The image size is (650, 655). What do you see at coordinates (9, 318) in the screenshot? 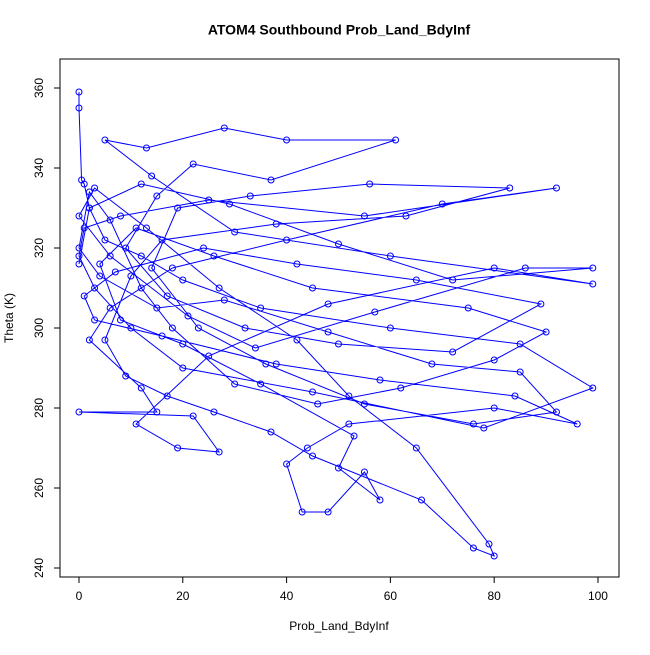
I see `y-axis-label: Theta (K)` at bounding box center [9, 318].